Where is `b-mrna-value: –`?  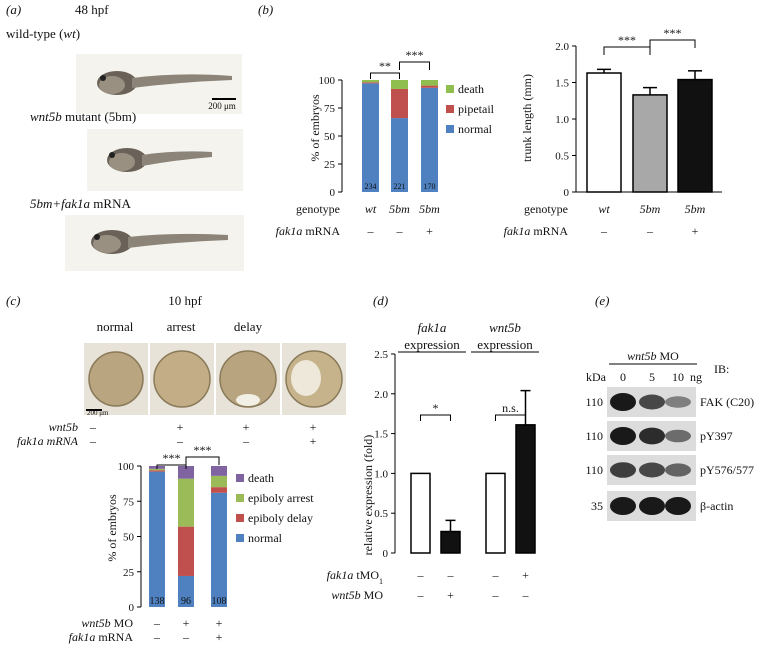
b-mrna-value: – is located at coordinates (371, 231).